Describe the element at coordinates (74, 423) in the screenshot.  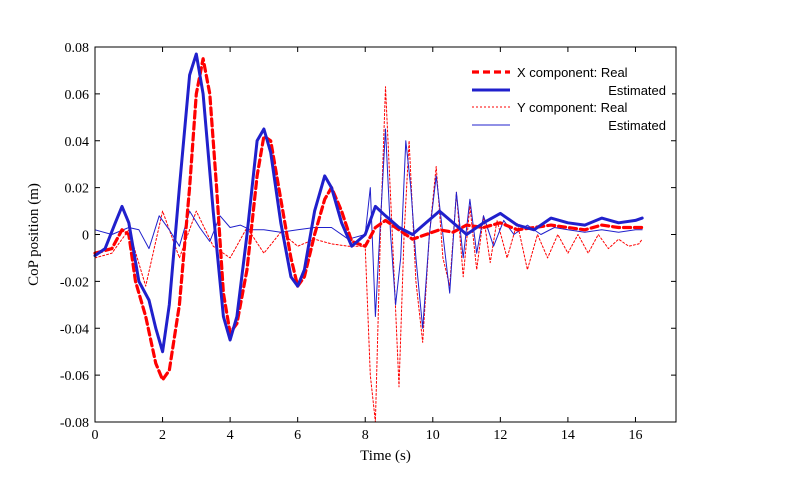
I see `y-tick-label: -0.08` at that location.